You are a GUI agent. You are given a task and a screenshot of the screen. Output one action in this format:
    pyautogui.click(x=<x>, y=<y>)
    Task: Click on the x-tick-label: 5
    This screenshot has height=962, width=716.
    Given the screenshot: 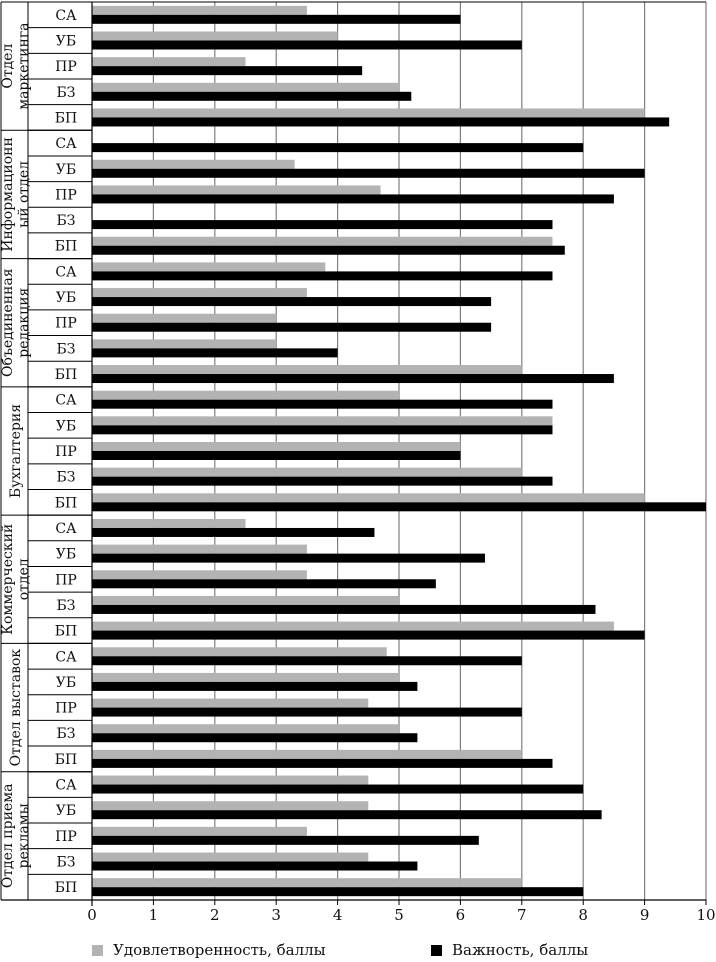 What is the action you would take?
    pyautogui.click(x=399, y=915)
    